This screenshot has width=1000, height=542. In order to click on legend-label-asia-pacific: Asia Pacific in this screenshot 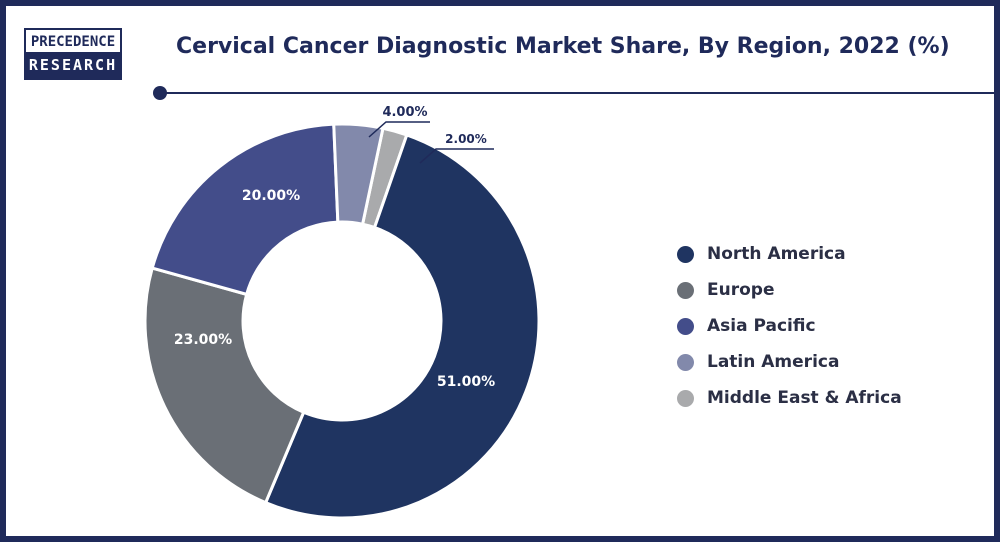, I will do `click(761, 326)`.